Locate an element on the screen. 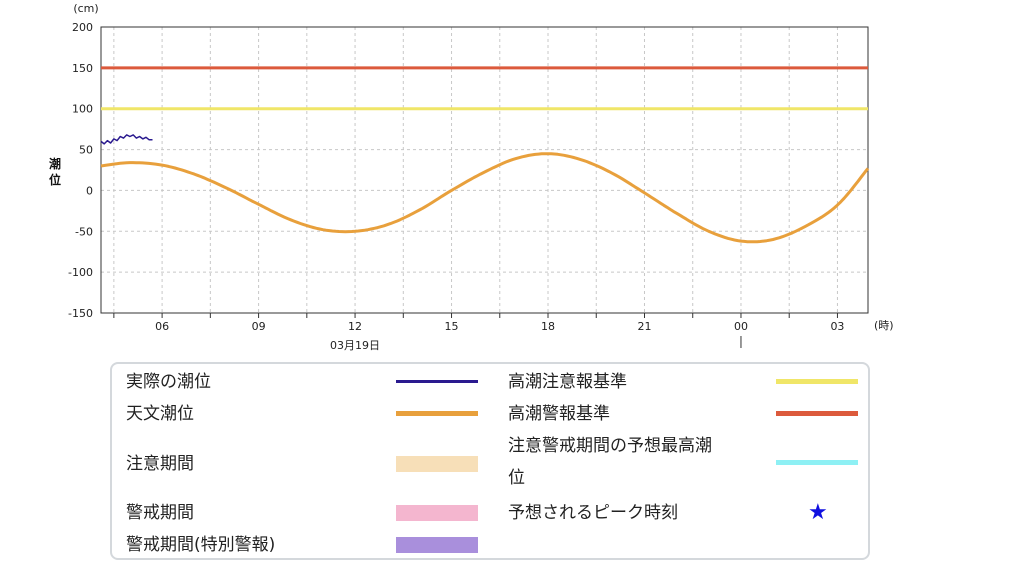 This screenshot has width=1024, height=578. series-astronomical-tide is located at coordinates (485, 198).